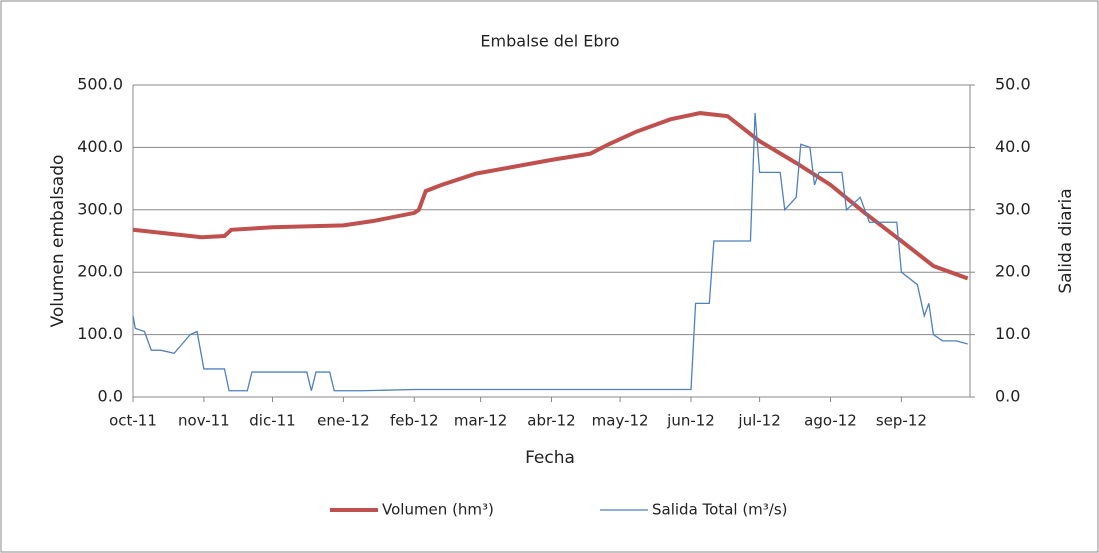 The height and width of the screenshot is (553, 1099). What do you see at coordinates (204, 421) in the screenshot?
I see `x-tick-label: nov-11` at bounding box center [204, 421].